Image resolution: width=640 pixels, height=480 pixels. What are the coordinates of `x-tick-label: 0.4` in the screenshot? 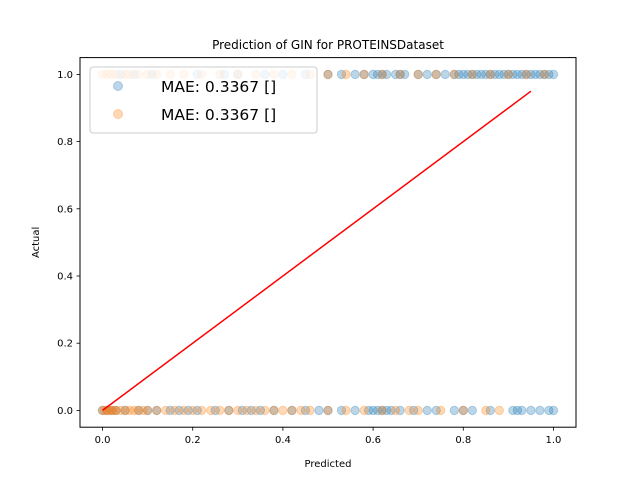 It's located at (283, 440).